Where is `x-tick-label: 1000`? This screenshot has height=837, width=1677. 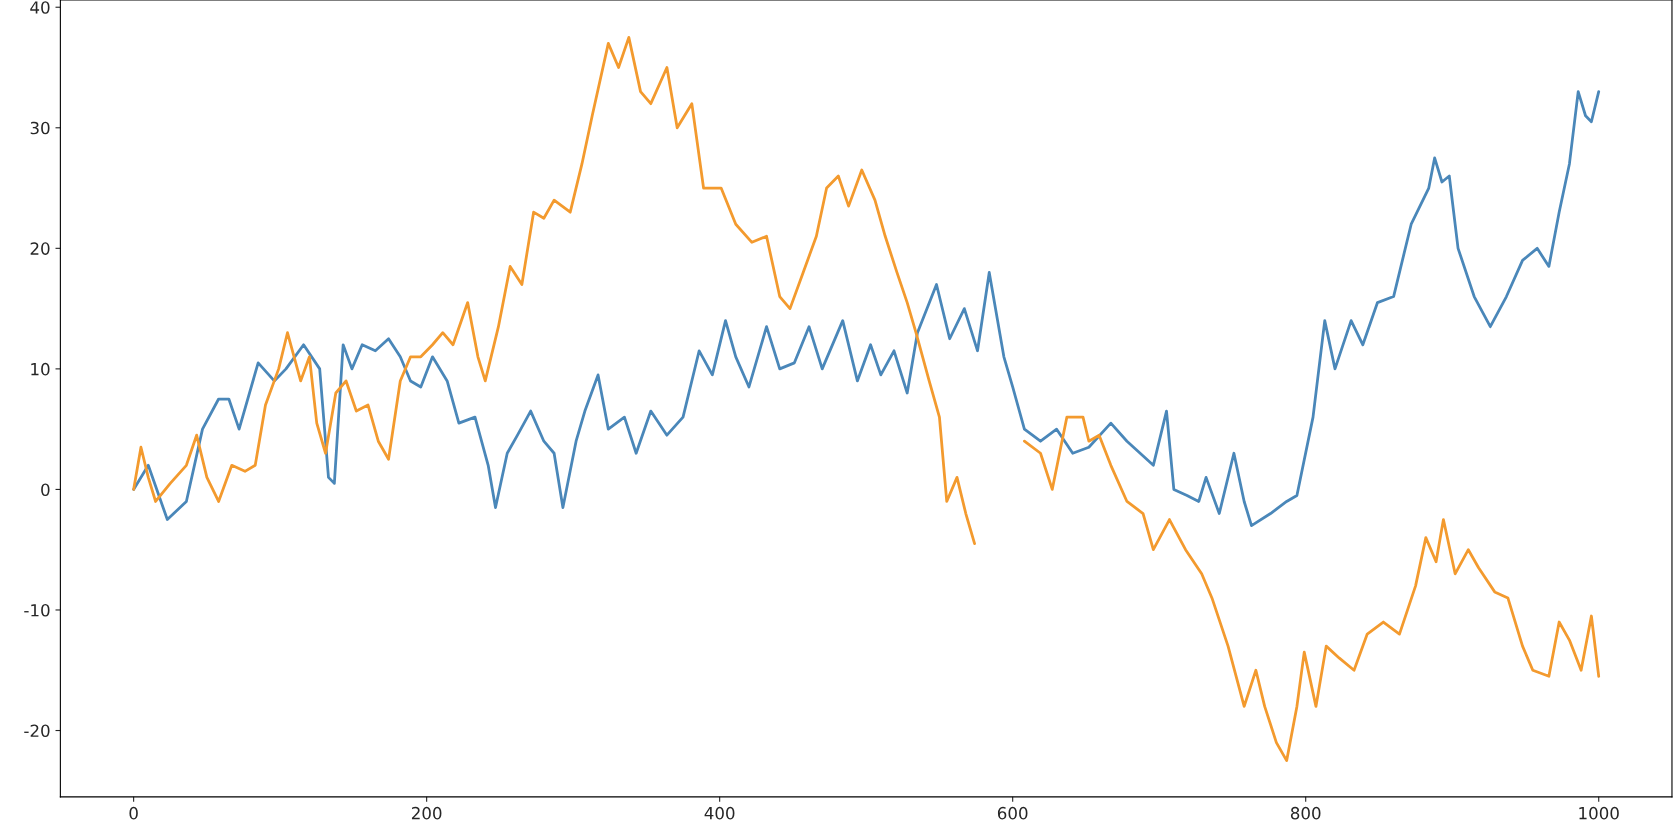
x-tick-label: 1000 is located at coordinates (1599, 813).